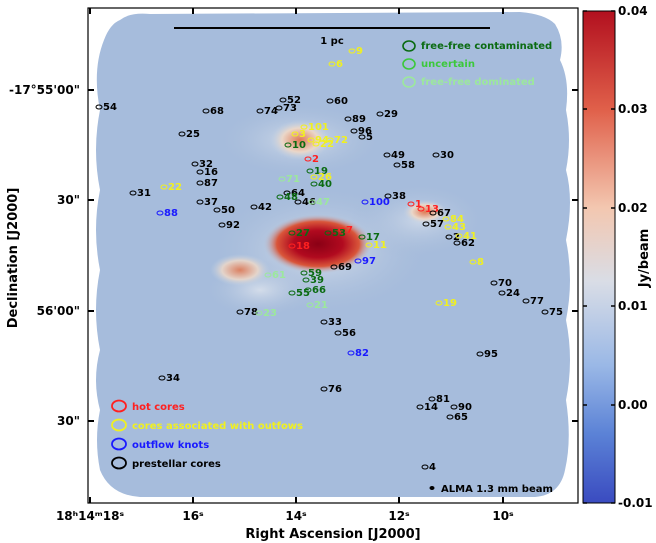 The height and width of the screenshot is (543, 656). Describe the element at coordinates (432, 467) in the screenshot. I see `core-label: 4` at that location.